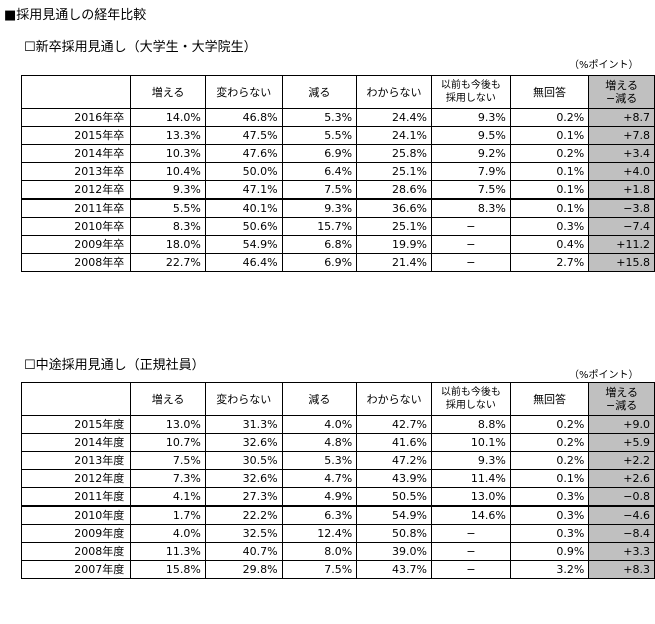  I want to click on table-row: 2009年度 4.0% 32.5% 12.4% 50.8% −0.3% −8.4, so click(337, 533).